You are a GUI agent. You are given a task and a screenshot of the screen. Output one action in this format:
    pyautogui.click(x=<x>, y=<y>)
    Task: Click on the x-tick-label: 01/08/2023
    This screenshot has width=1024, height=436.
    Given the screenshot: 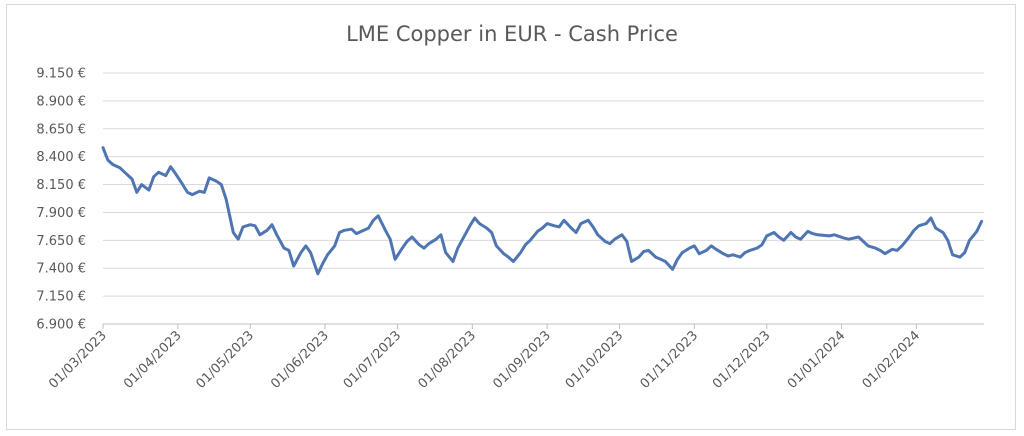 What is the action you would take?
    pyautogui.click(x=448, y=360)
    